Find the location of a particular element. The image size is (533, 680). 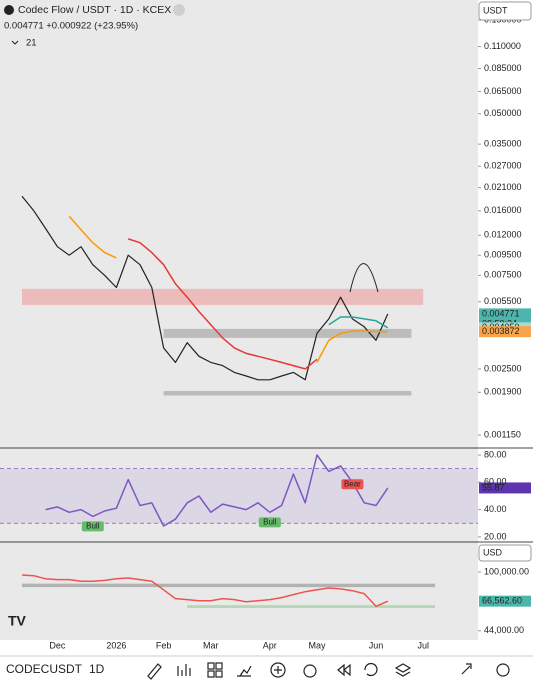

alert is located at coordinates (310, 671).